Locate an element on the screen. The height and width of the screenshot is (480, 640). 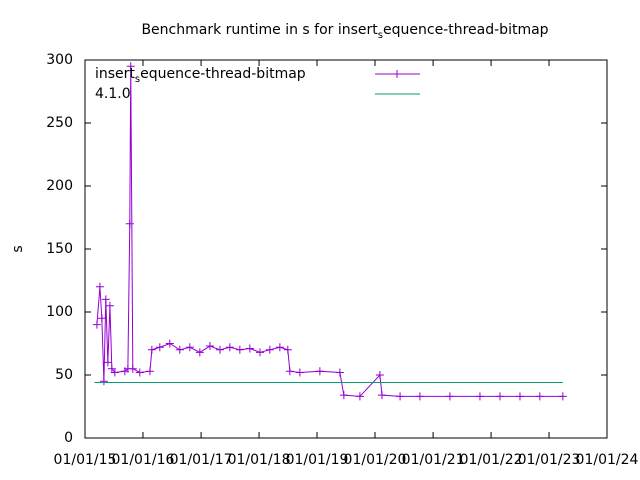
x-tick-label: 01/01/16 is located at coordinates (143, 460).